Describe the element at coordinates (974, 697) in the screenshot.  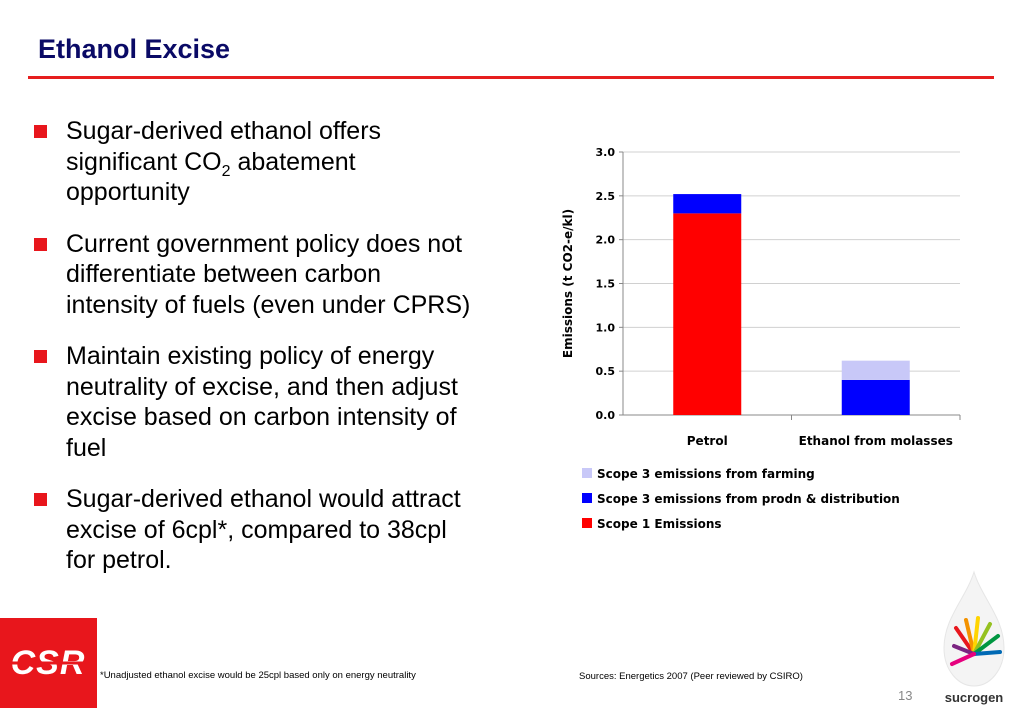
I see `sucrogen-wordmark: sucrogen` at that location.